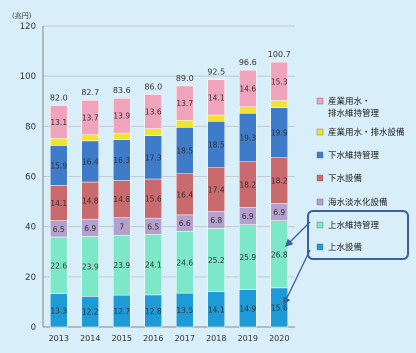 The width and height of the screenshot is (416, 353). I want to click on segment-value-label: 6.6, so click(185, 223).